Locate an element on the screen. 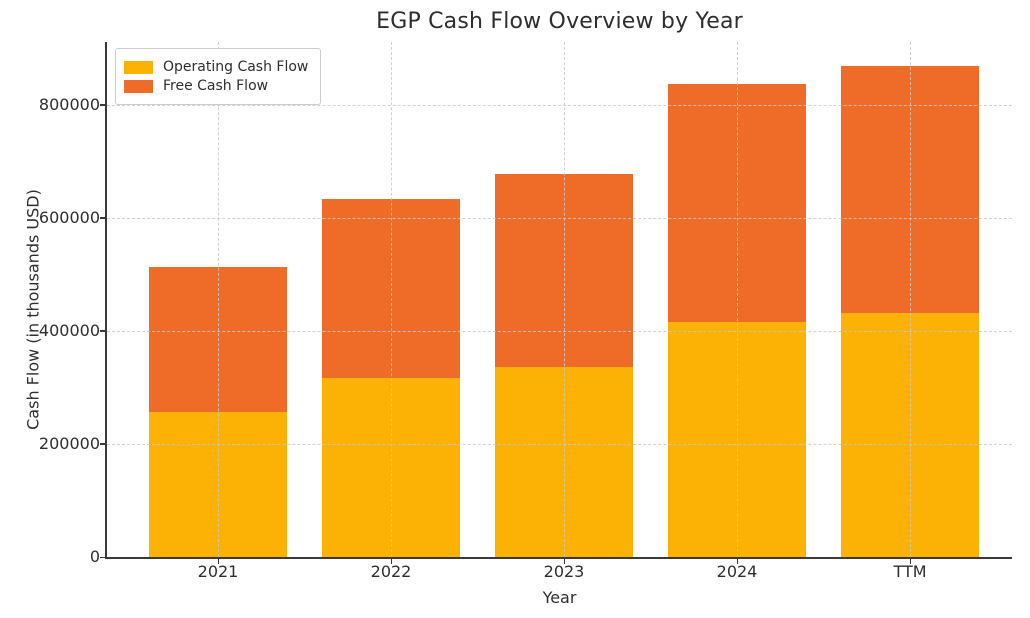 This screenshot has height=618, width=1030. legend-item-free-cash-flow: Free Cash Flow is located at coordinates (217, 86).